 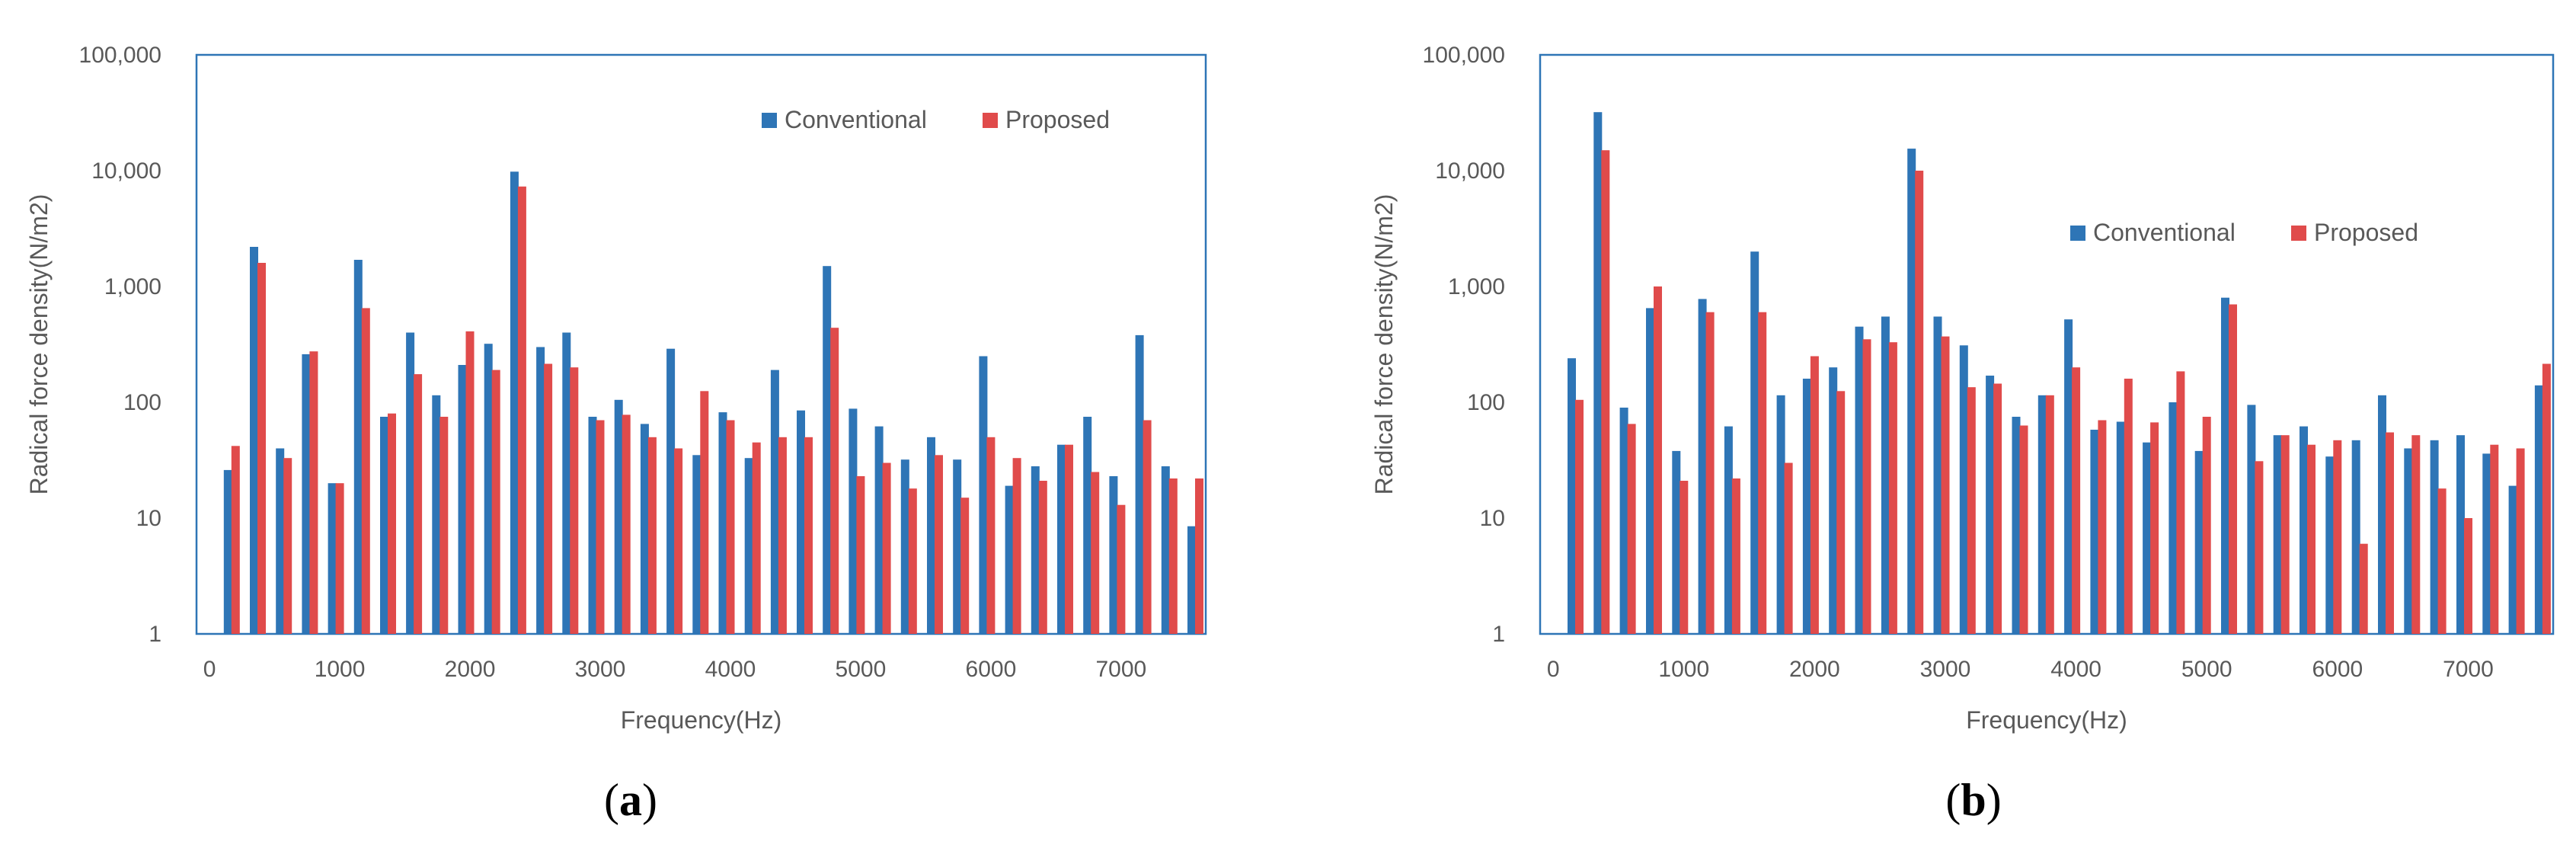 What do you see at coordinates (1120, 669) in the screenshot?
I see `x-tick-label: 7000` at bounding box center [1120, 669].